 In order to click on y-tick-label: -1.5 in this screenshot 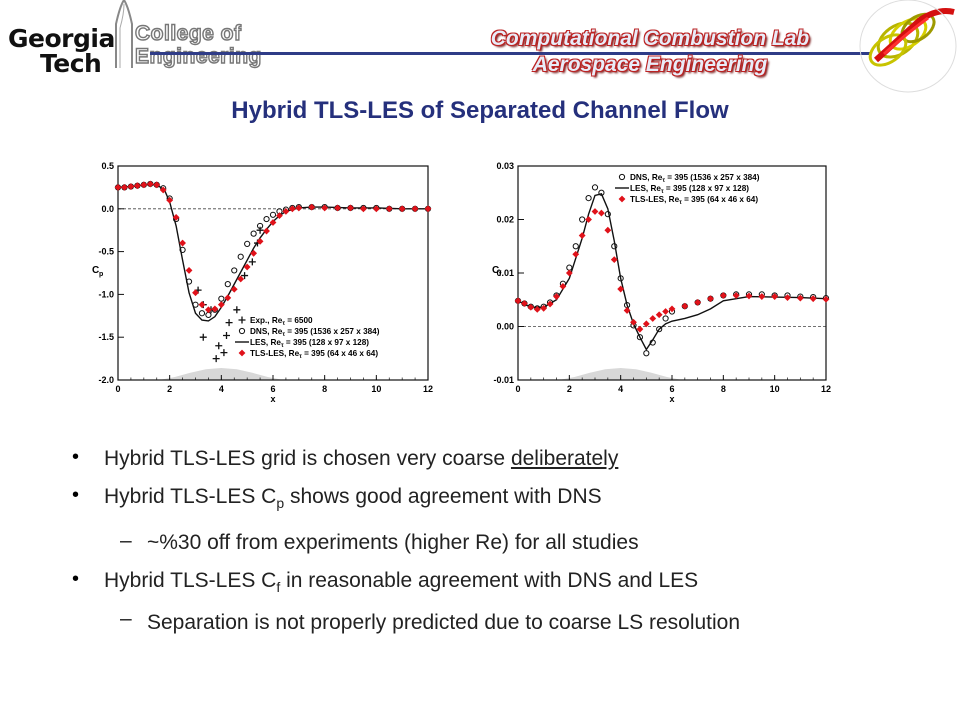, I will do `click(106, 337)`.